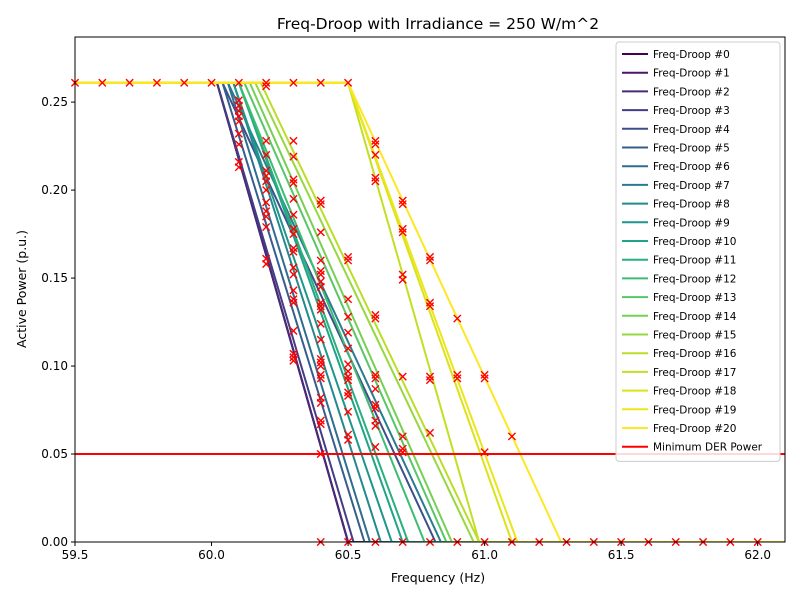 The width and height of the screenshot is (800, 604). I want to click on legend-label: Freq-Droop #7, so click(691, 186).